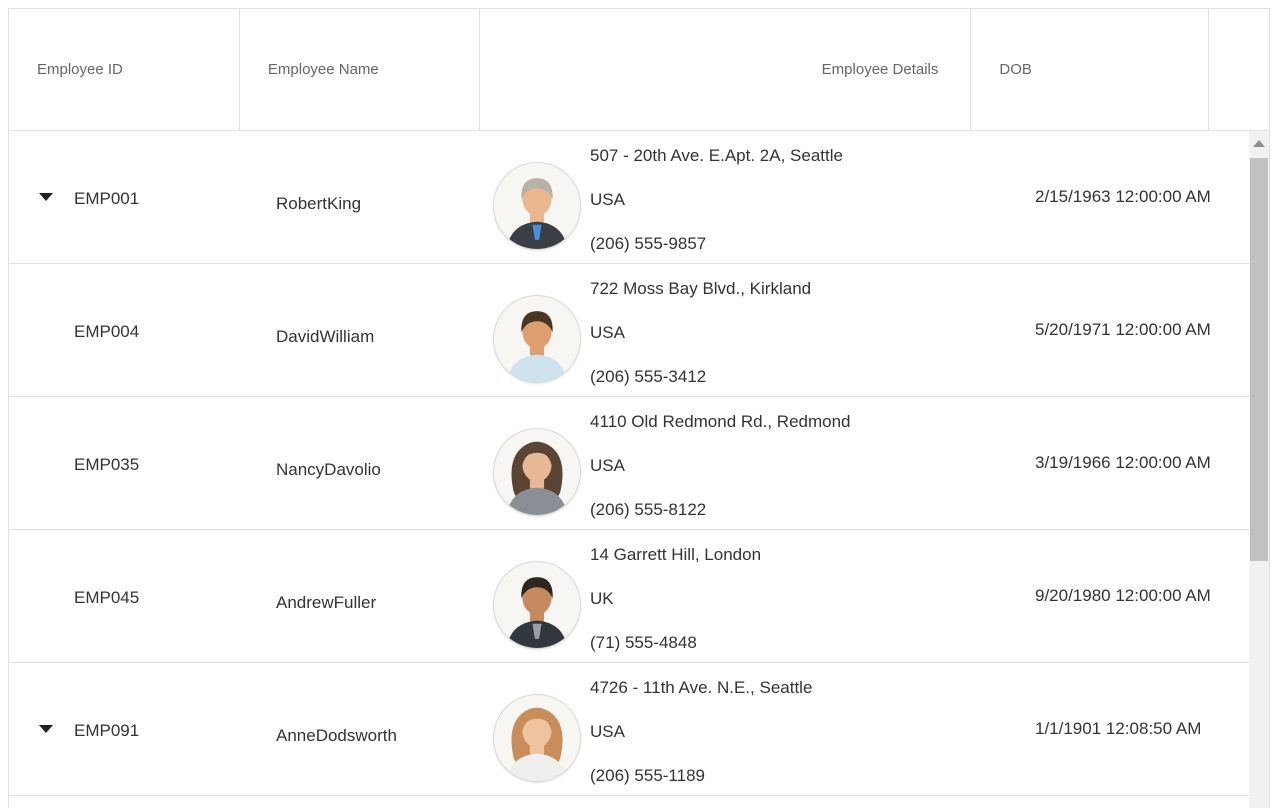 This screenshot has width=1283, height=808. What do you see at coordinates (107, 198) in the screenshot?
I see `employee-id-value: EMP001` at bounding box center [107, 198].